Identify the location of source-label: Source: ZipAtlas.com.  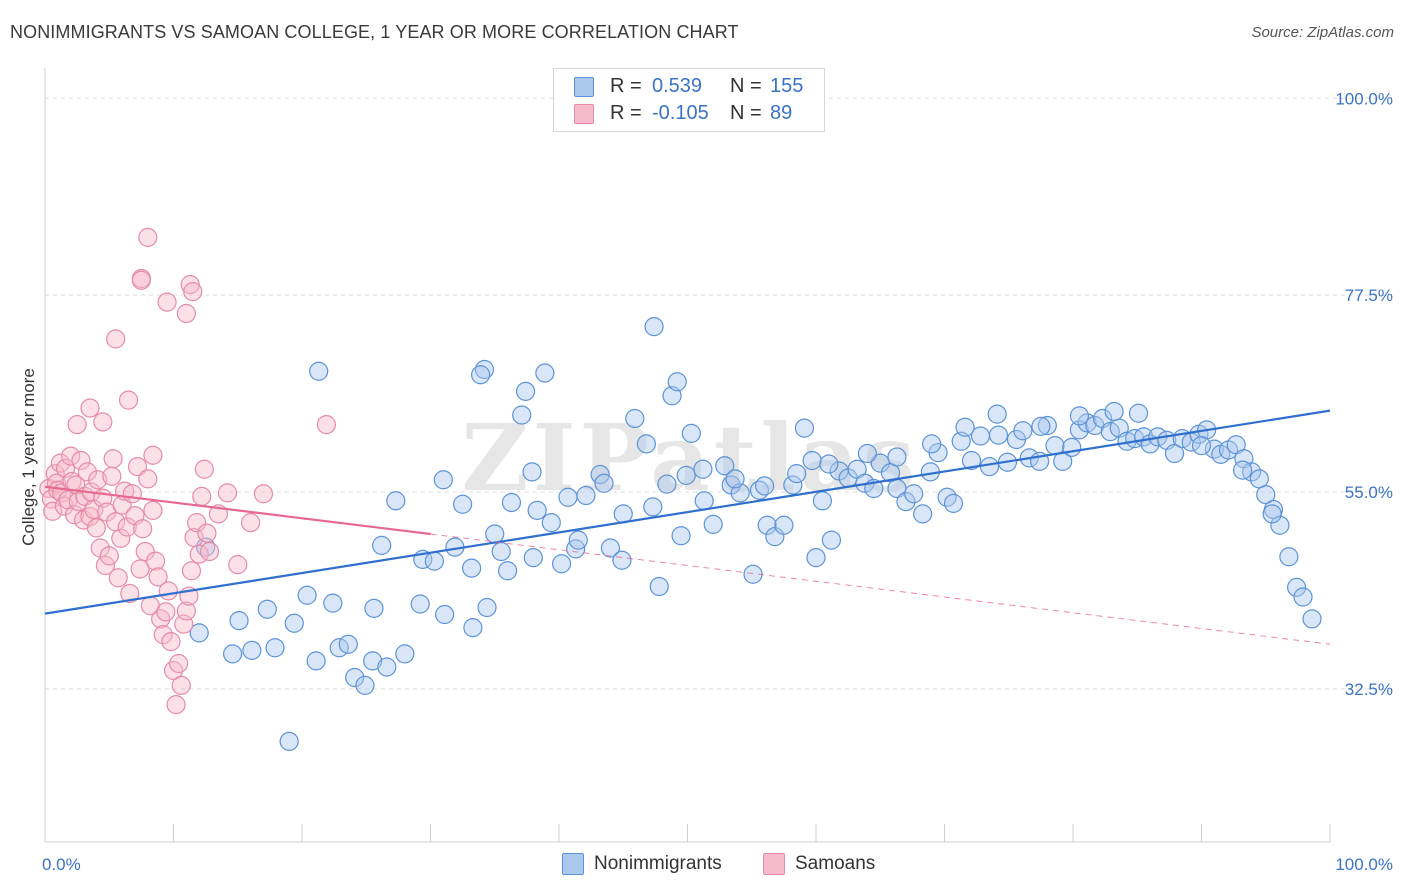
(1322, 32).